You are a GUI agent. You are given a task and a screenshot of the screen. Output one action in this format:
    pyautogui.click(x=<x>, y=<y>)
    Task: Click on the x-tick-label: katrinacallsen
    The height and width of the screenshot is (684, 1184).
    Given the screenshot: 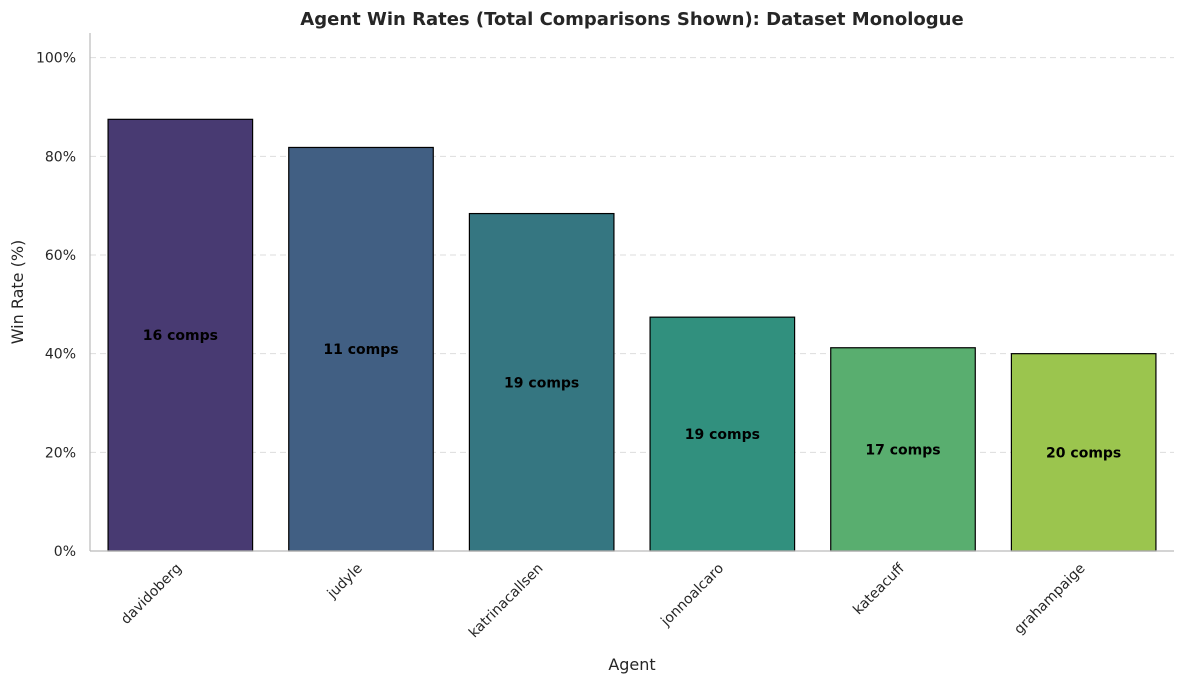 What is the action you would take?
    pyautogui.click(x=506, y=601)
    